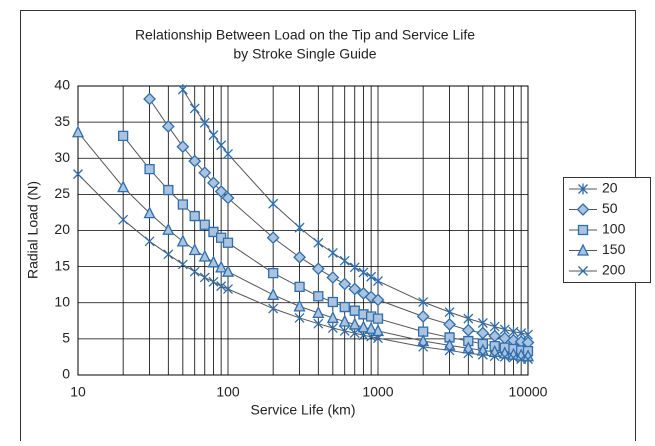 Image resolution: width=655 pixels, height=446 pixels. Describe the element at coordinates (614, 229) in the screenshot. I see `legend-label: 100` at that location.